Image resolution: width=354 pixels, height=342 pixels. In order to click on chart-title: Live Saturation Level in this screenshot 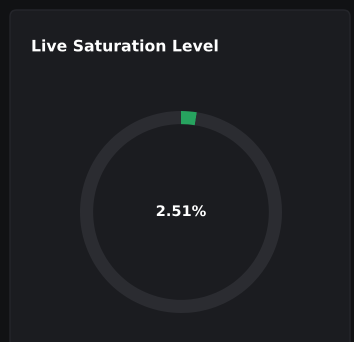, I will do `click(125, 45)`.